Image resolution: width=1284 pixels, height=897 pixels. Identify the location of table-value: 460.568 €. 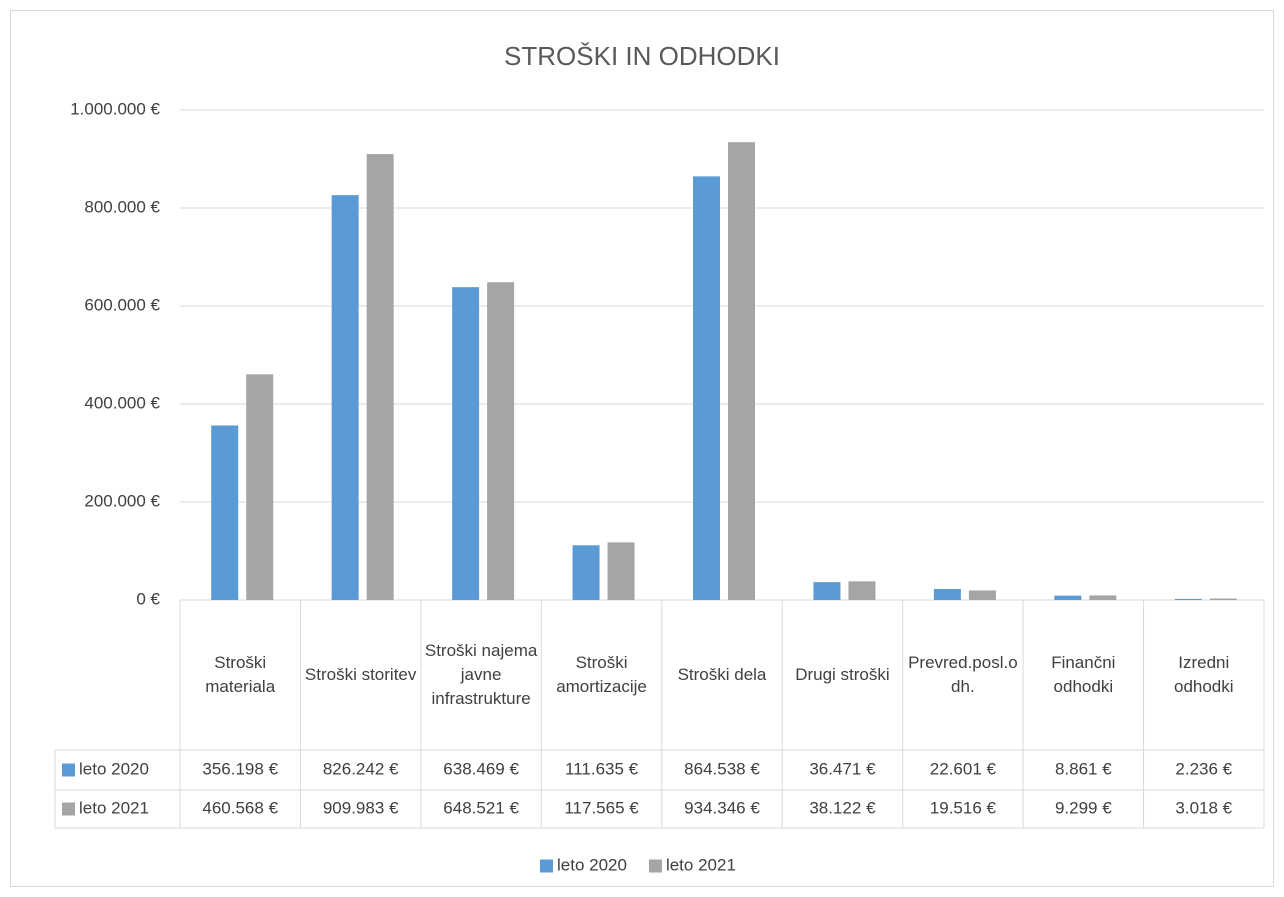
(240, 807).